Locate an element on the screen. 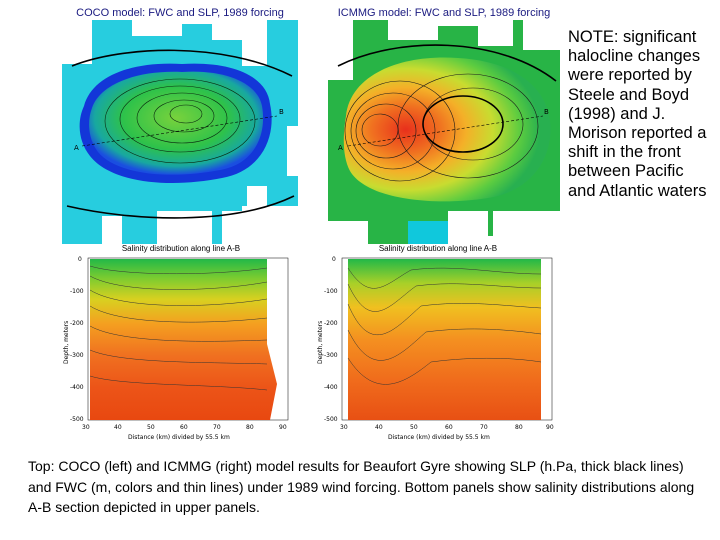 The width and height of the screenshot is (720, 540). coco-x-tick-2: 50 is located at coordinates (151, 427).